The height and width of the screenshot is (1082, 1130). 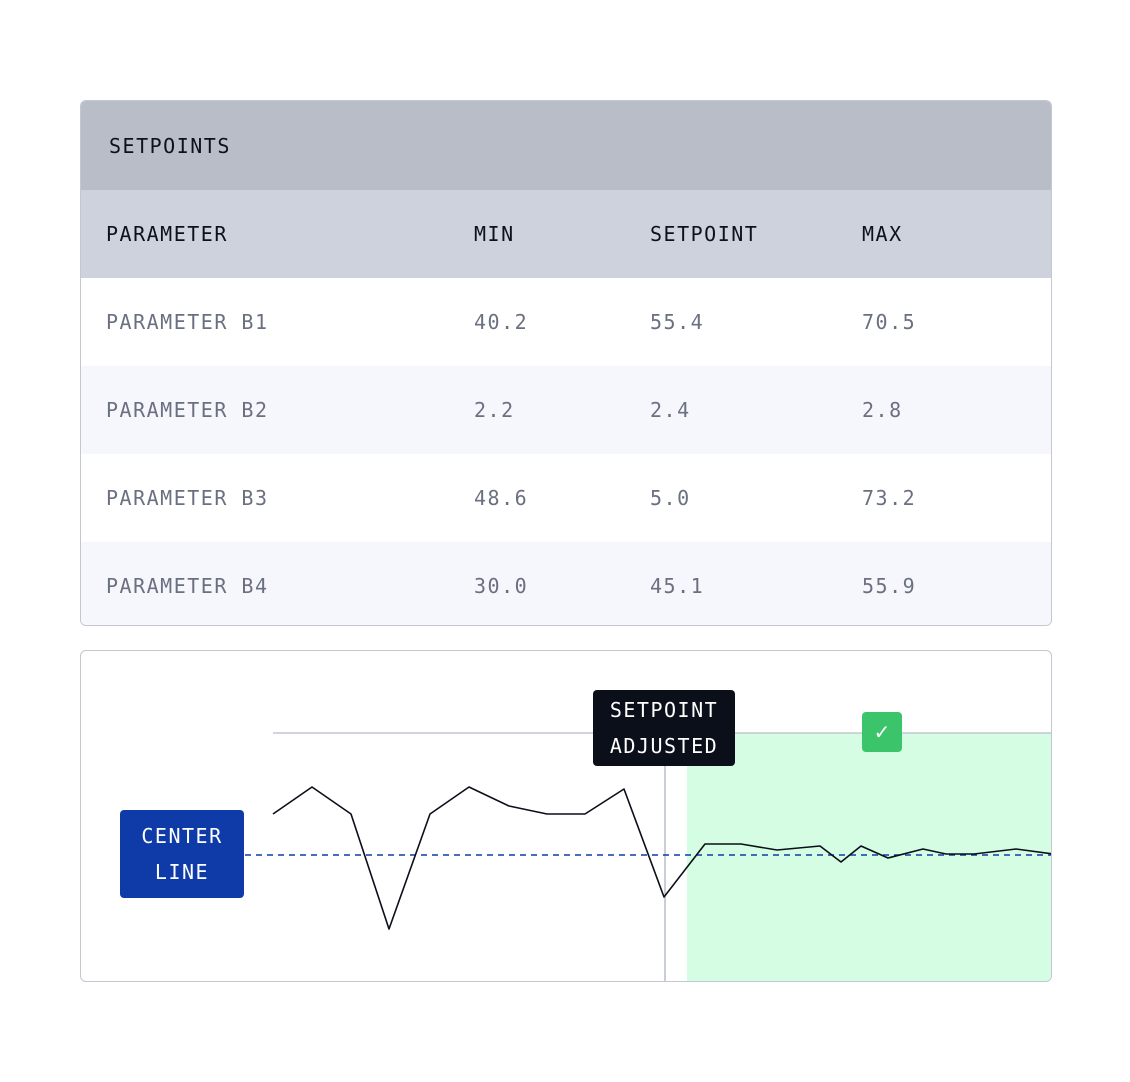 I want to click on table-title: SETPOINTS, so click(x=566, y=145).